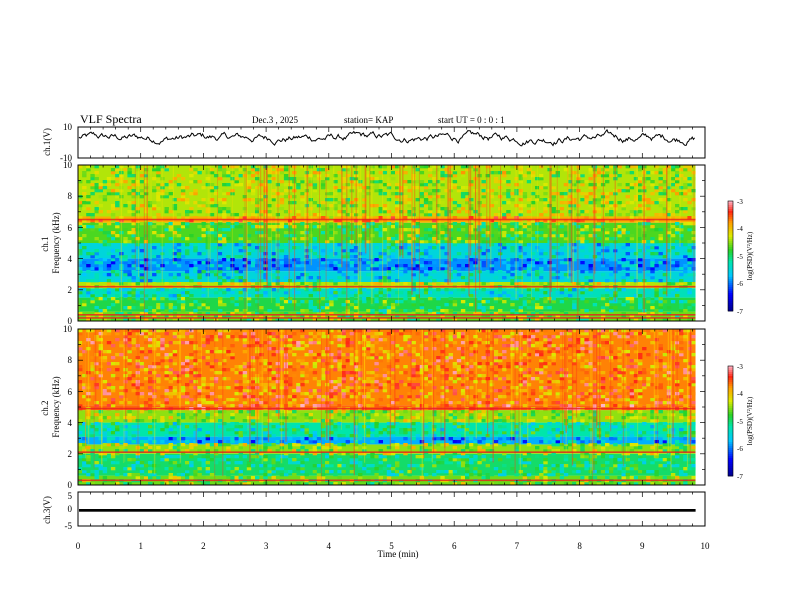 The width and height of the screenshot is (792, 612). Describe the element at coordinates (750, 255) in the screenshot. I see `ch1-colorbar-label: log(PSD)(V²/Hz)` at that location.